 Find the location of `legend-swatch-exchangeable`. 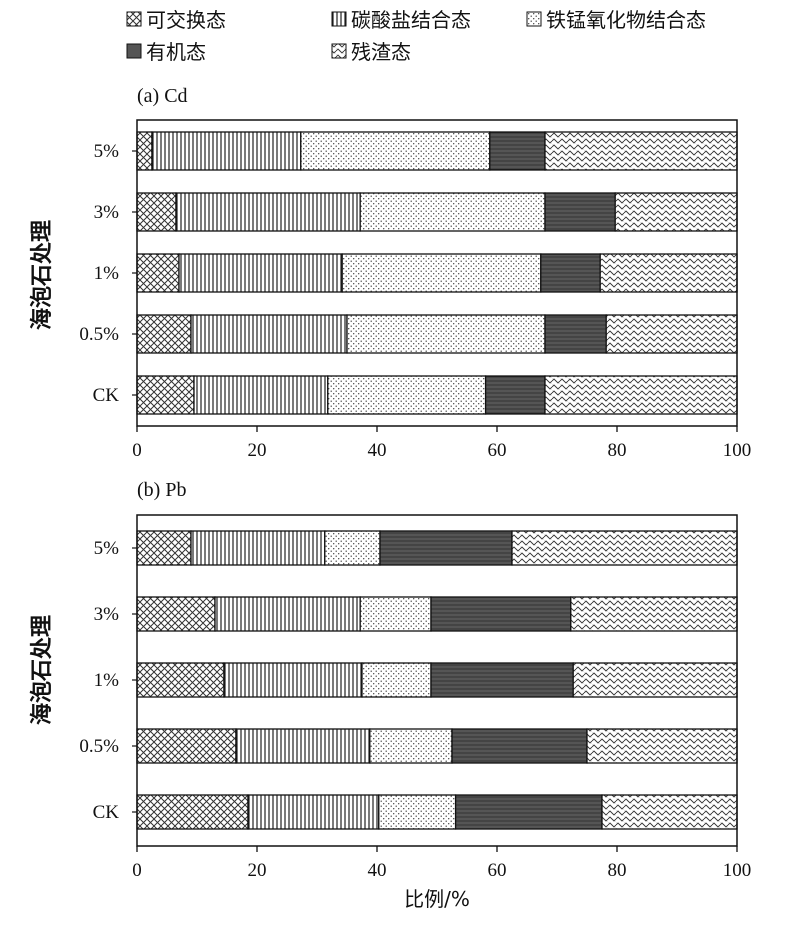

legend-swatch-exchangeable is located at coordinates (134, 19).